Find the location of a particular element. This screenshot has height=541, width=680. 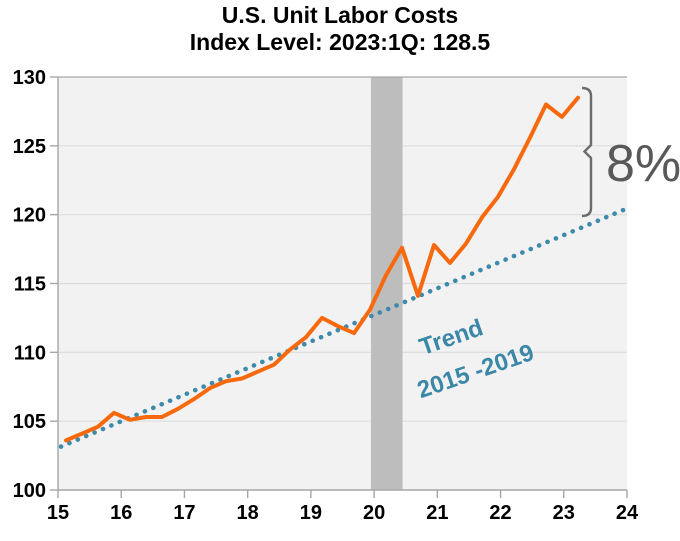

y-tick-label: 110 is located at coordinates (30, 353).